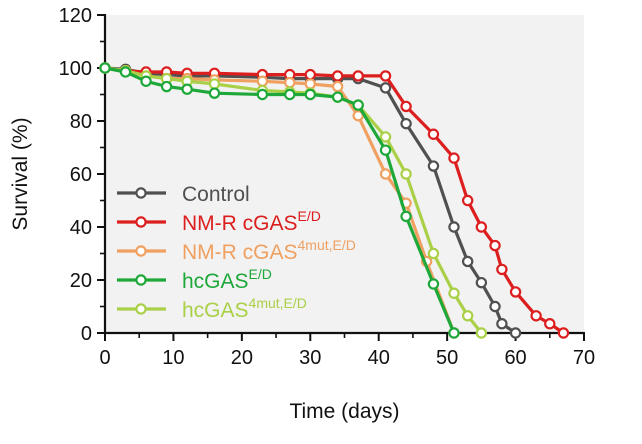 This screenshot has height=444, width=642. I want to click on x-tick-label: 70, so click(584, 358).